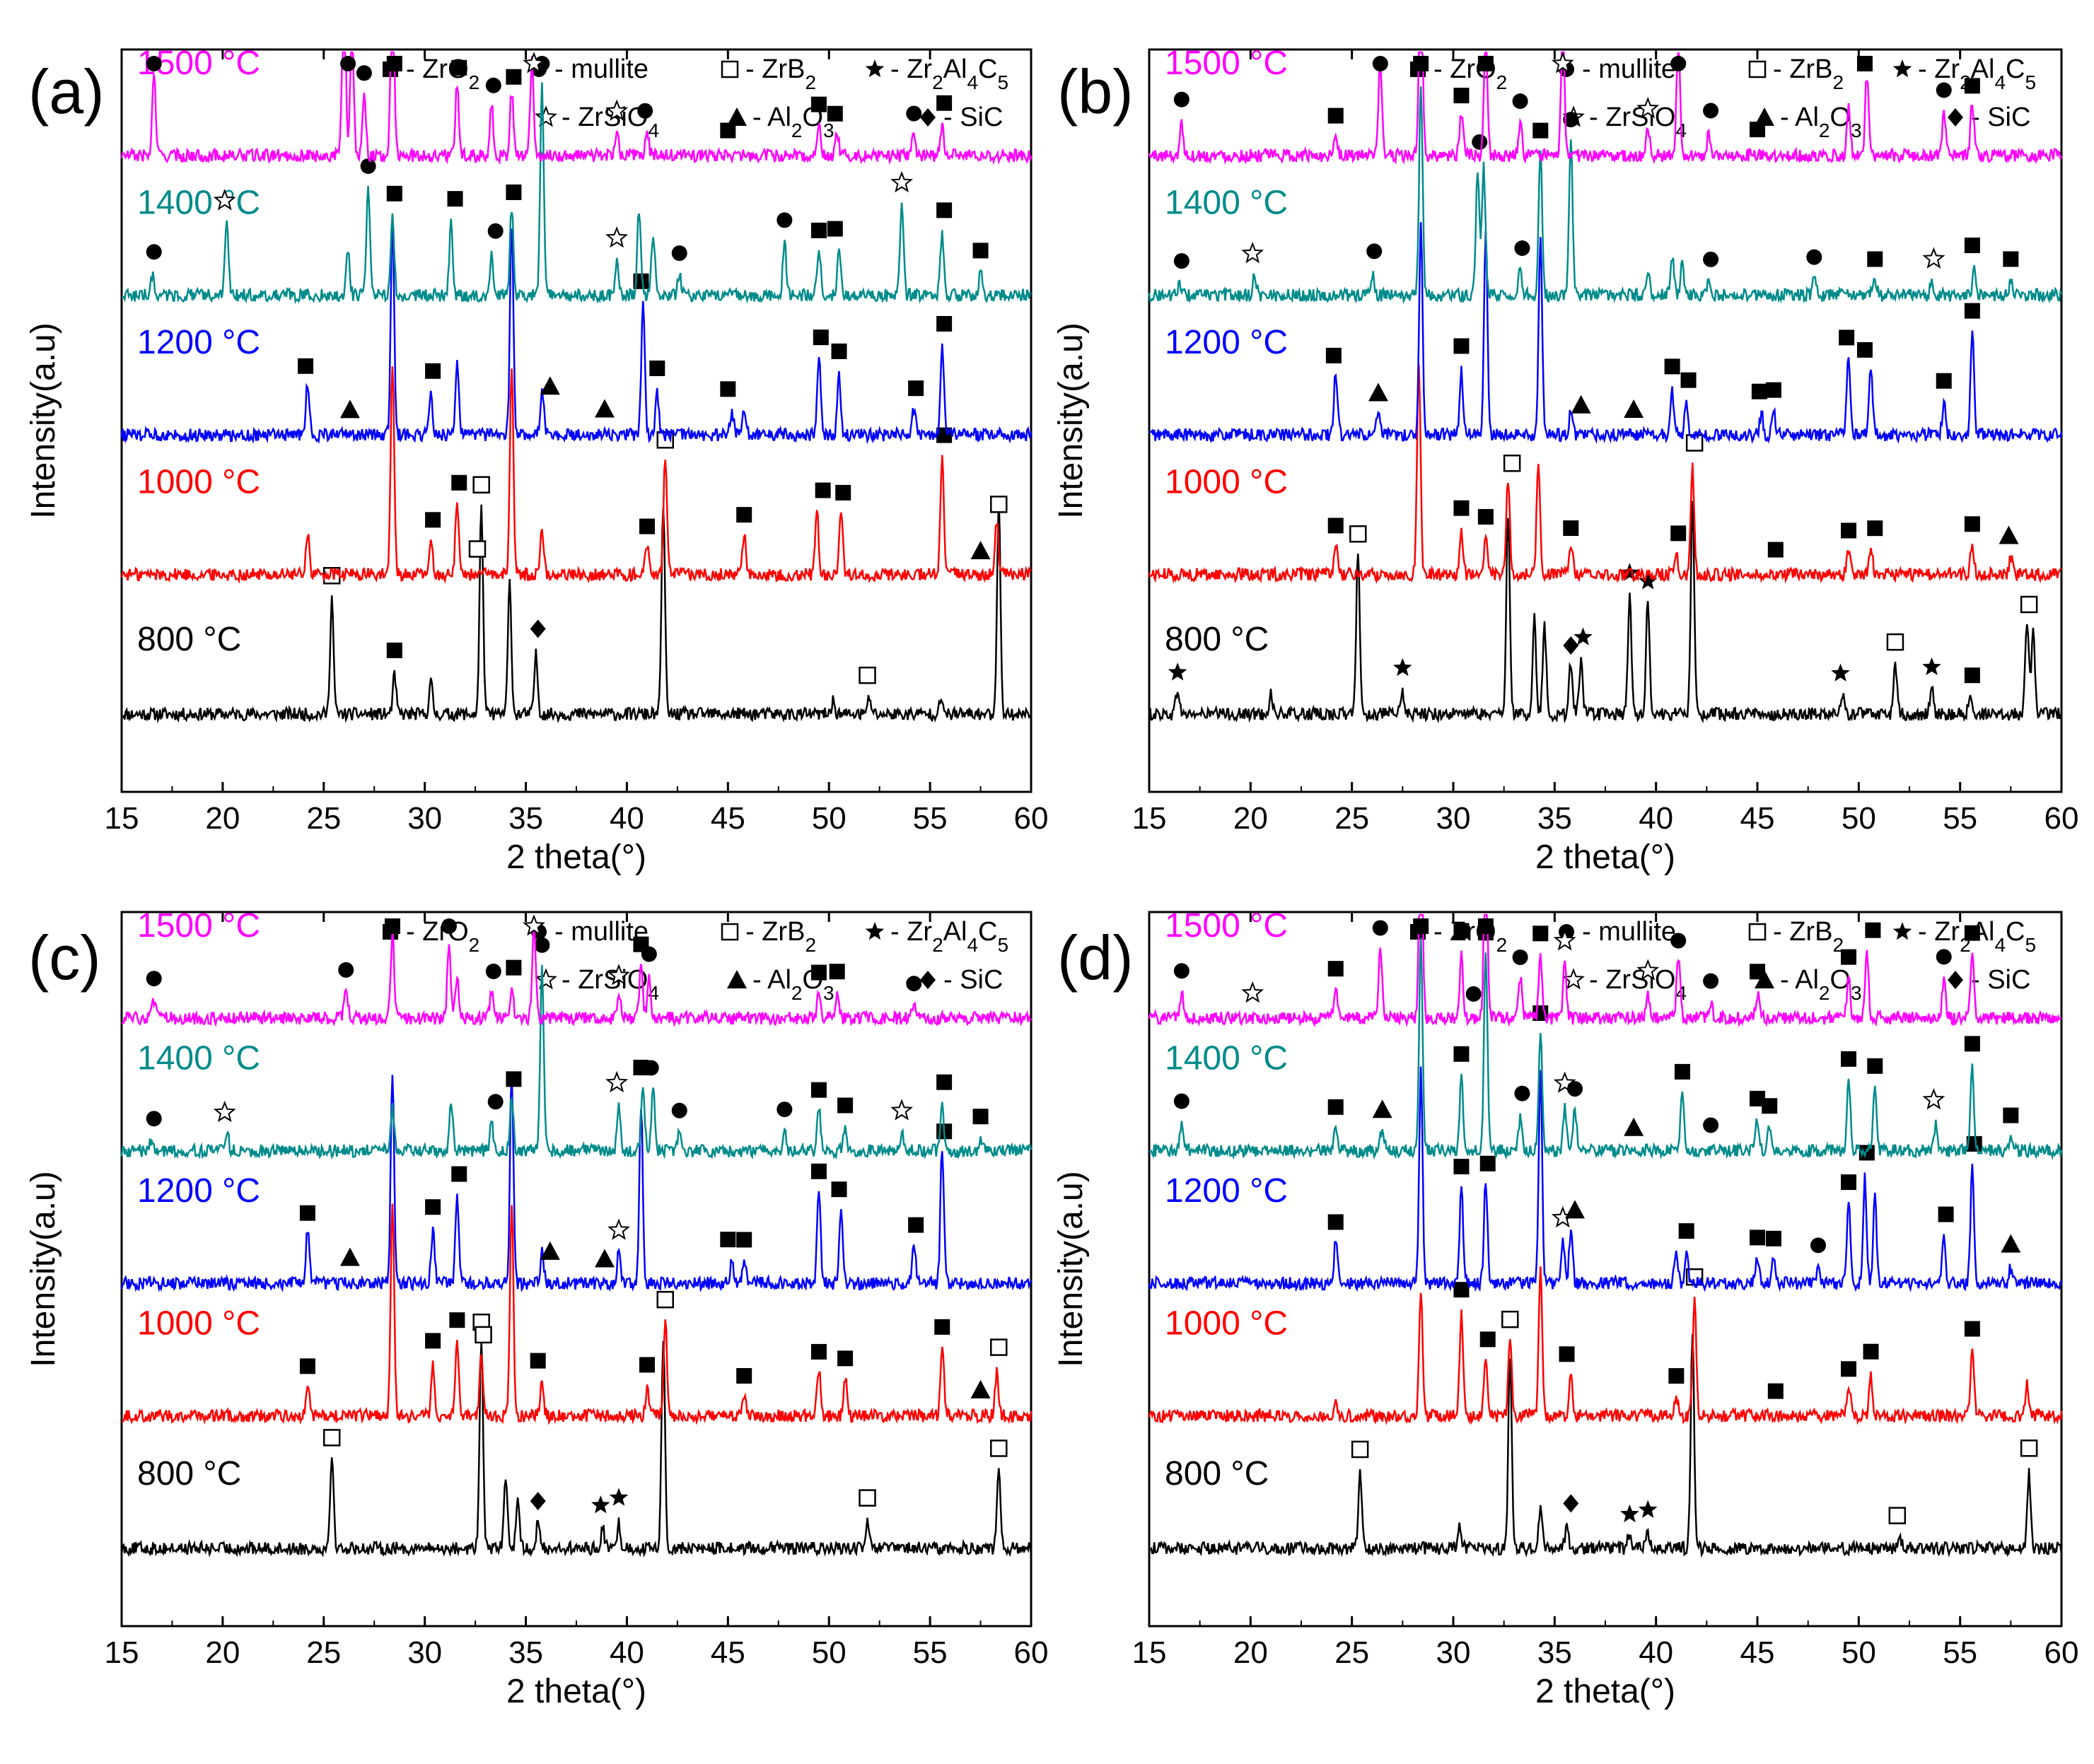 The width and height of the screenshot is (2094, 1764). Describe the element at coordinates (1351, 818) in the screenshot. I see `x-tick-label: 25` at that location.